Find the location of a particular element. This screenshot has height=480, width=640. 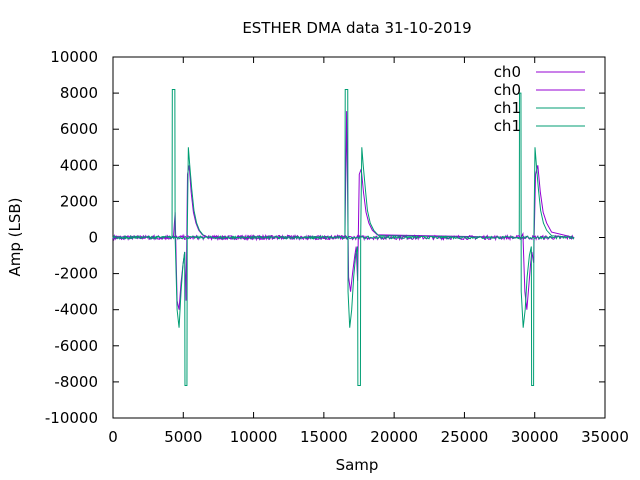

x-tick-label: 10000 is located at coordinates (254, 437).